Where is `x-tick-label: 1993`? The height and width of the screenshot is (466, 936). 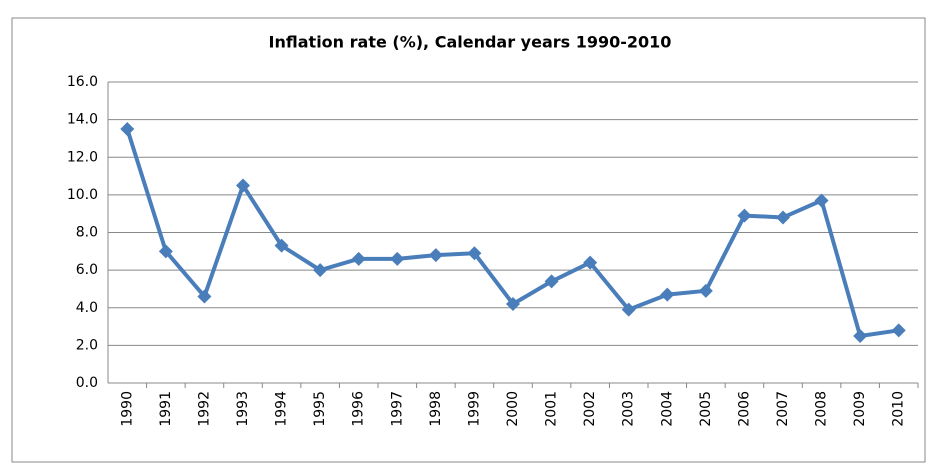 x-tick-label: 1993 is located at coordinates (243, 409).